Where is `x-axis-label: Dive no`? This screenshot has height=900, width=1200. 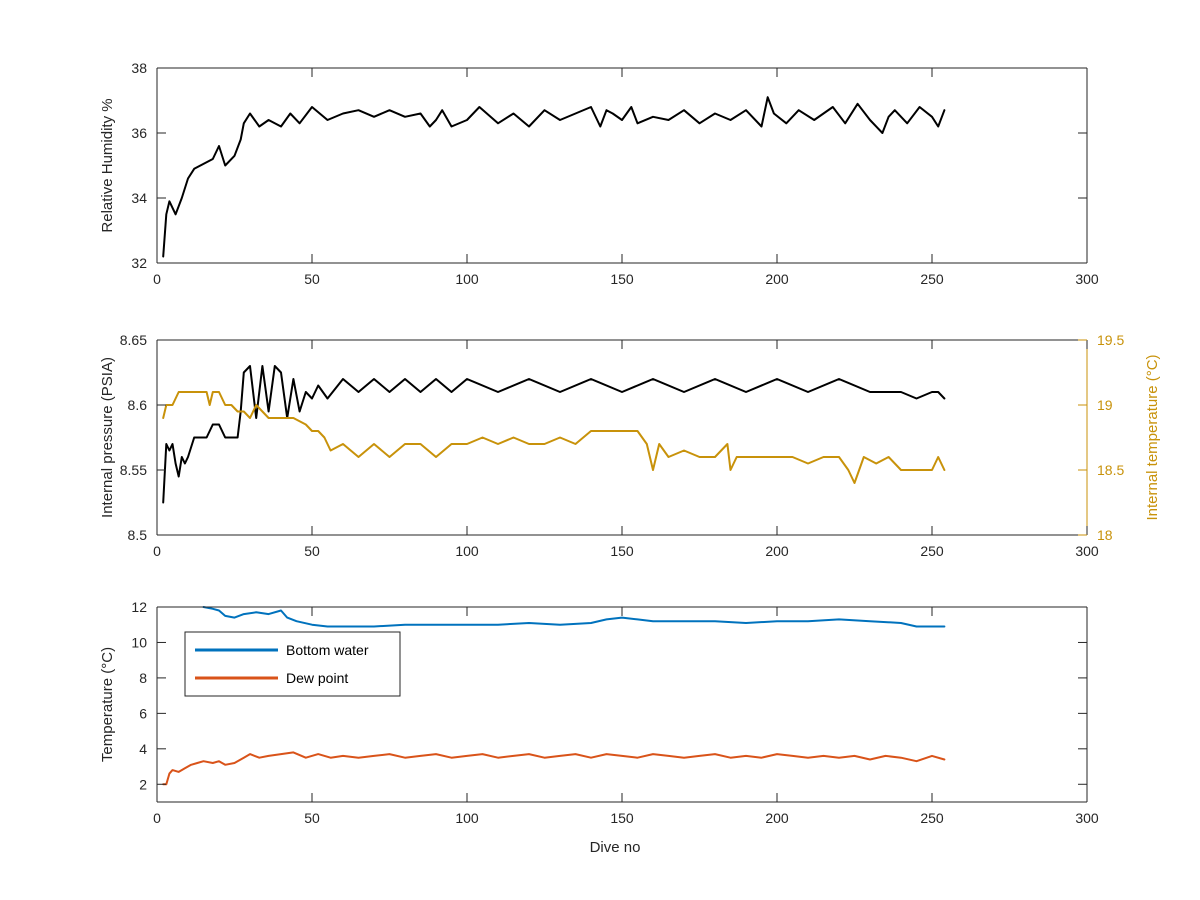
x-axis-label: Dive no is located at coordinates (615, 847).